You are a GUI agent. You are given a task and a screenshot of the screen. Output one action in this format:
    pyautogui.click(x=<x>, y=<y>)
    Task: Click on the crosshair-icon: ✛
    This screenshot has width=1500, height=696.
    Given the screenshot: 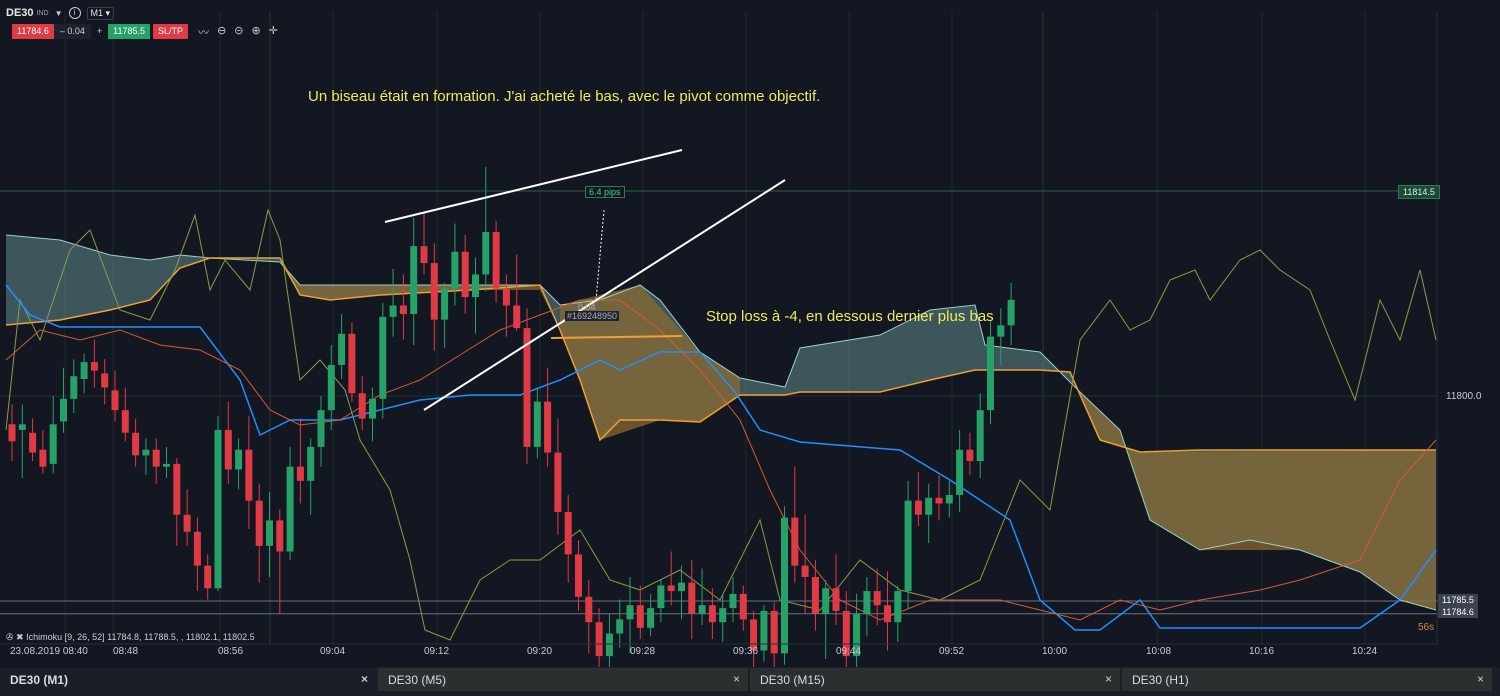 What is the action you would take?
    pyautogui.click(x=273, y=30)
    